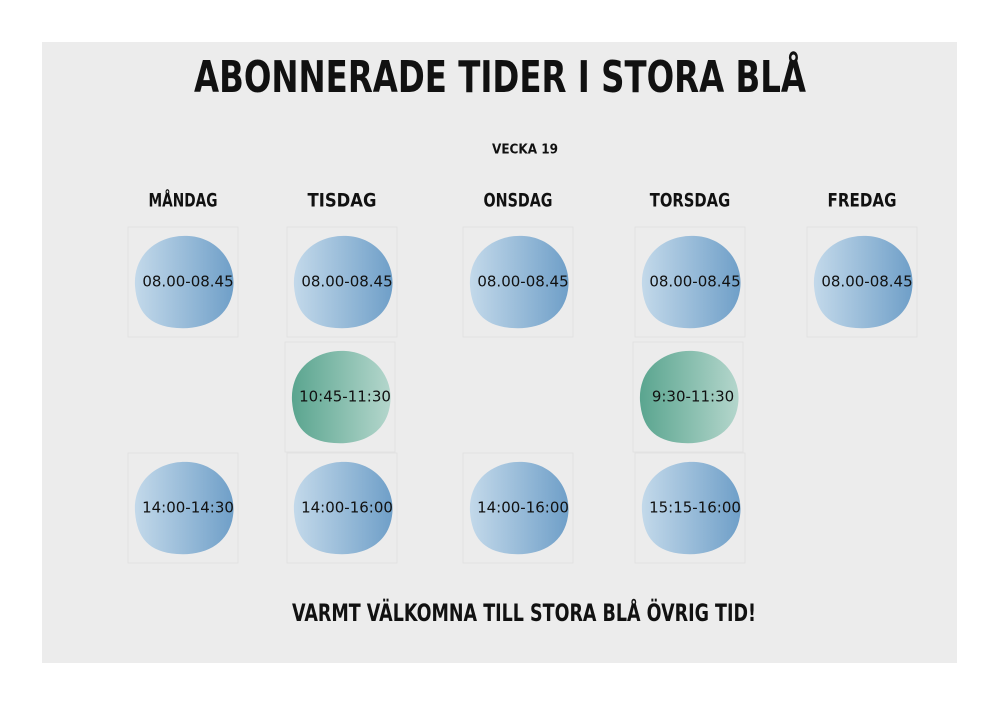  Describe the element at coordinates (524, 612) in the screenshot. I see `footer: VARMT VÄLKOMNA TILL STORA BLÅ ÖVRIG TID!` at that location.